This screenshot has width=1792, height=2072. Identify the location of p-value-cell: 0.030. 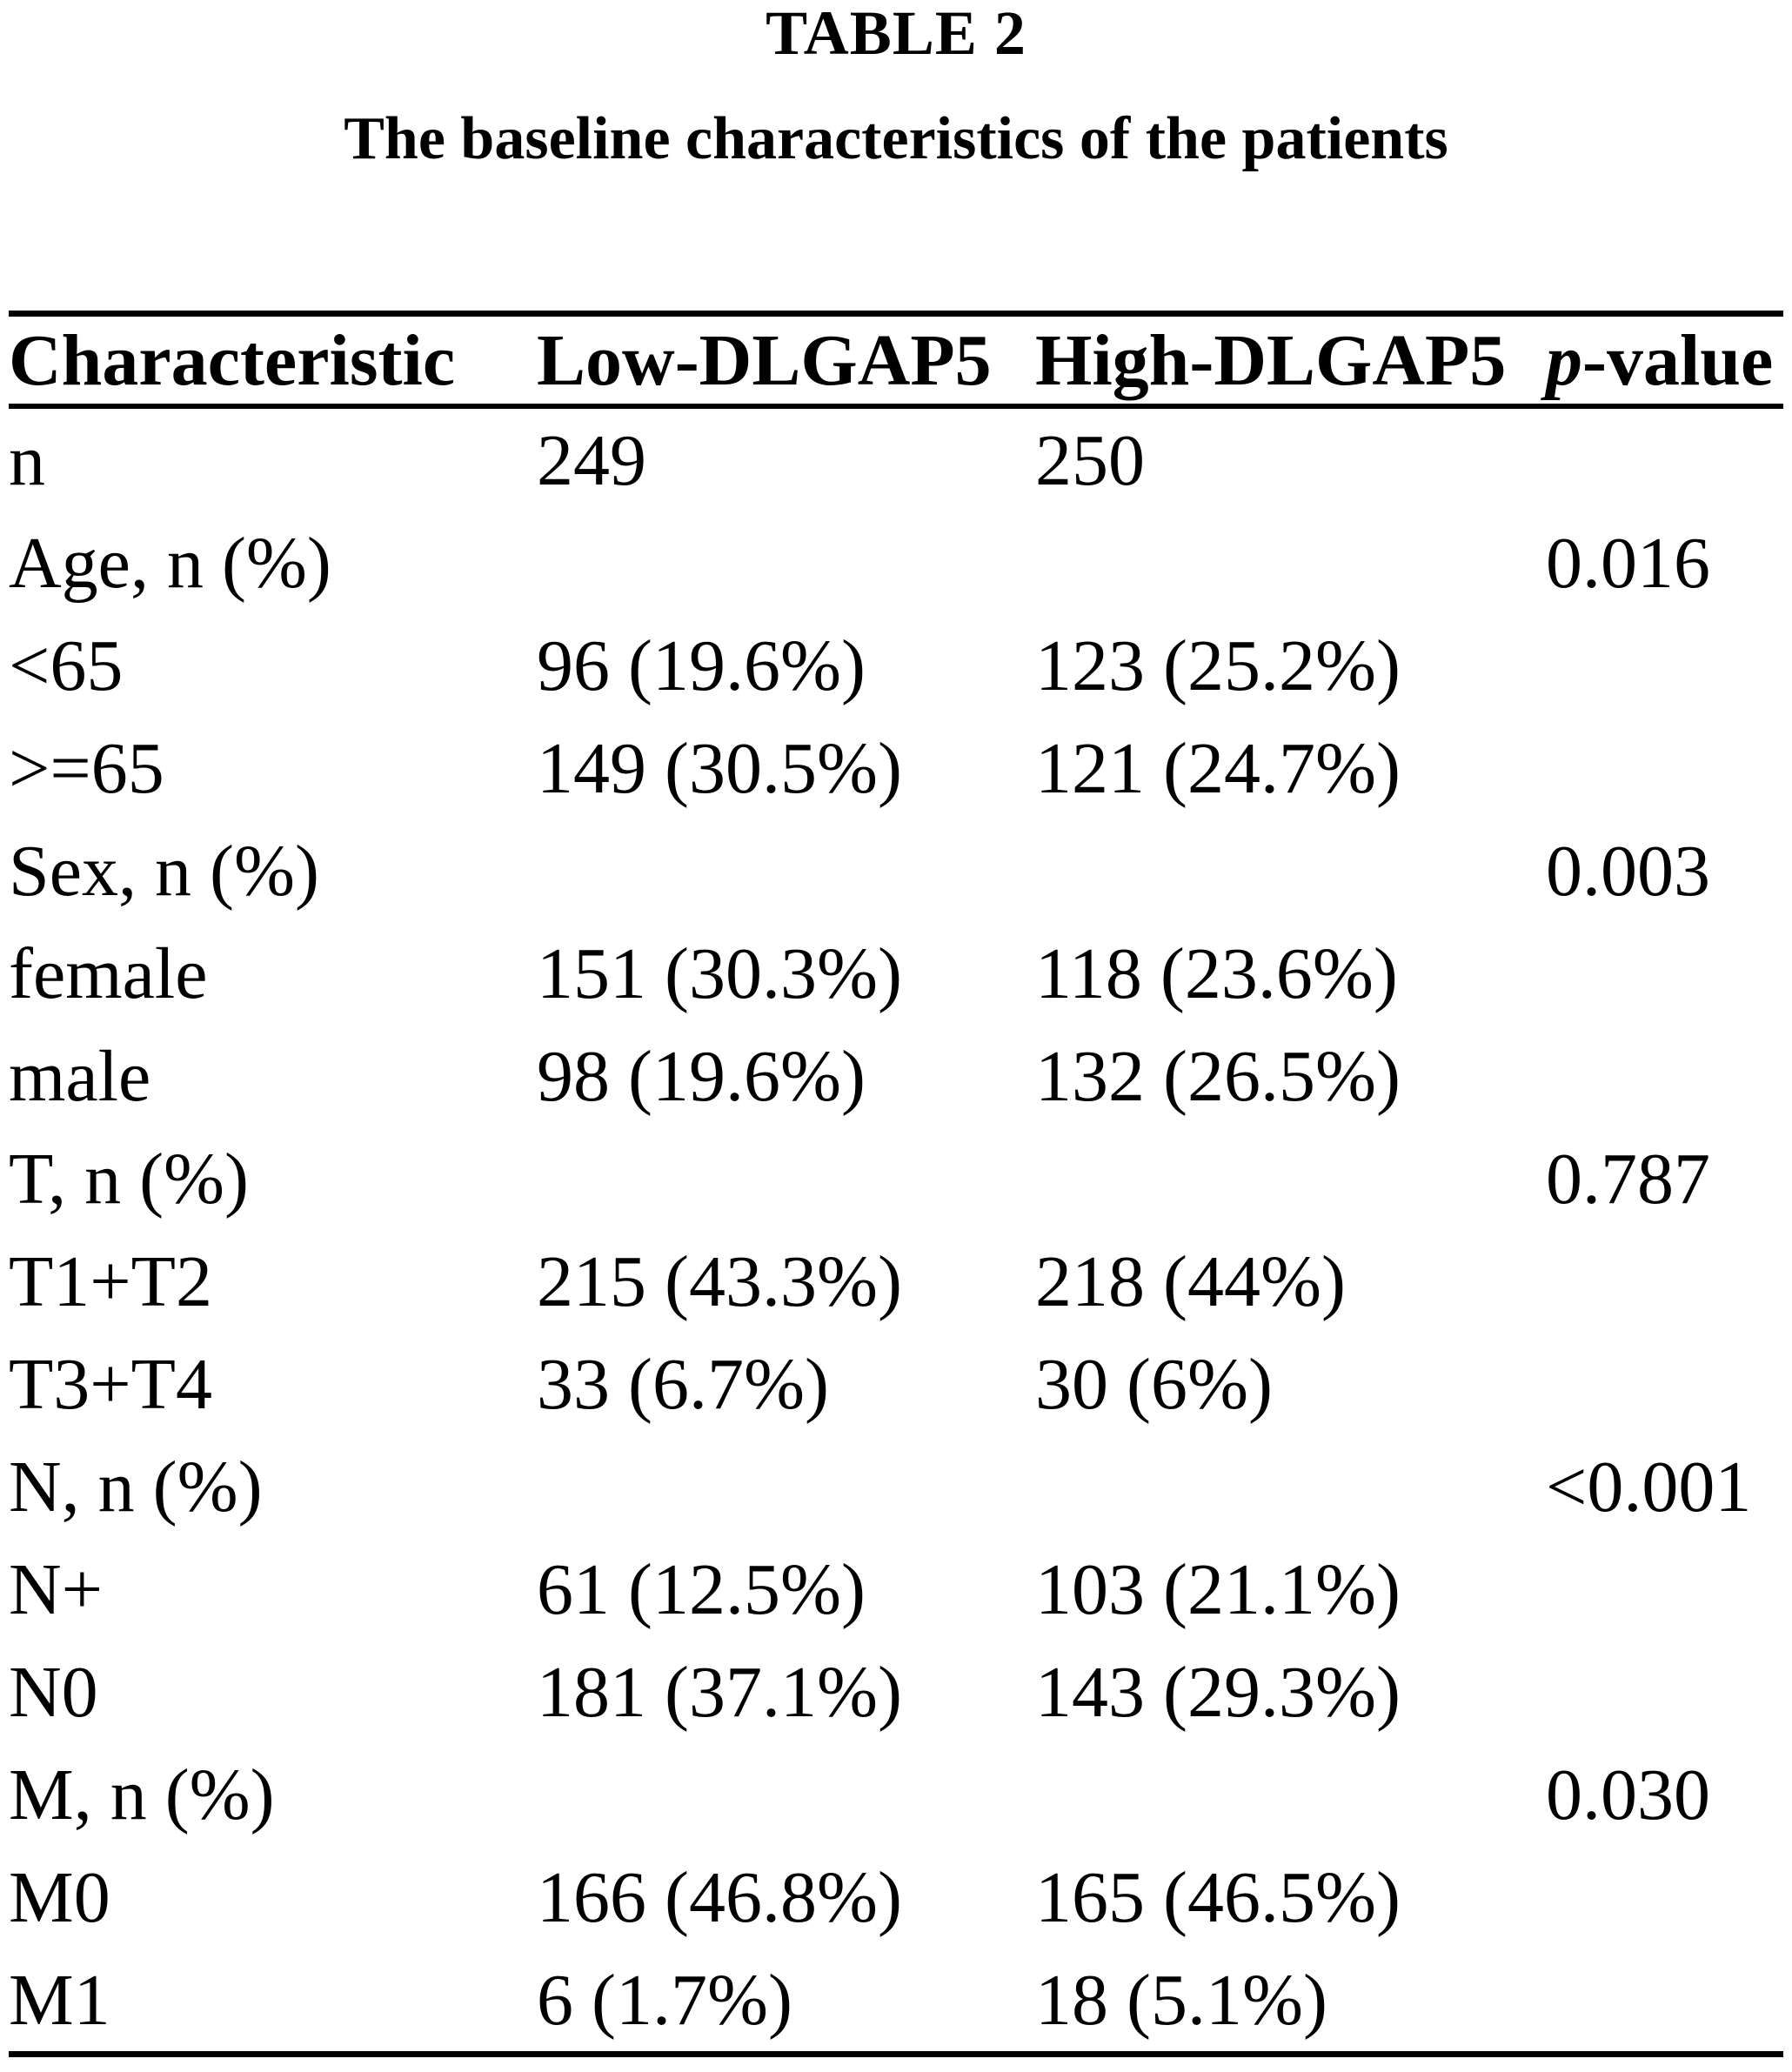
(1628, 1794).